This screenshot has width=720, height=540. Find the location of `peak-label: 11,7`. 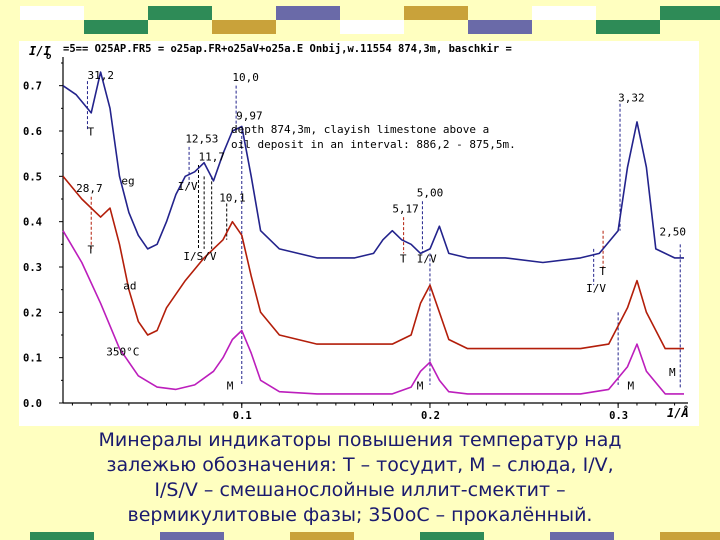

peak-label: 11,7 is located at coordinates (211, 156).